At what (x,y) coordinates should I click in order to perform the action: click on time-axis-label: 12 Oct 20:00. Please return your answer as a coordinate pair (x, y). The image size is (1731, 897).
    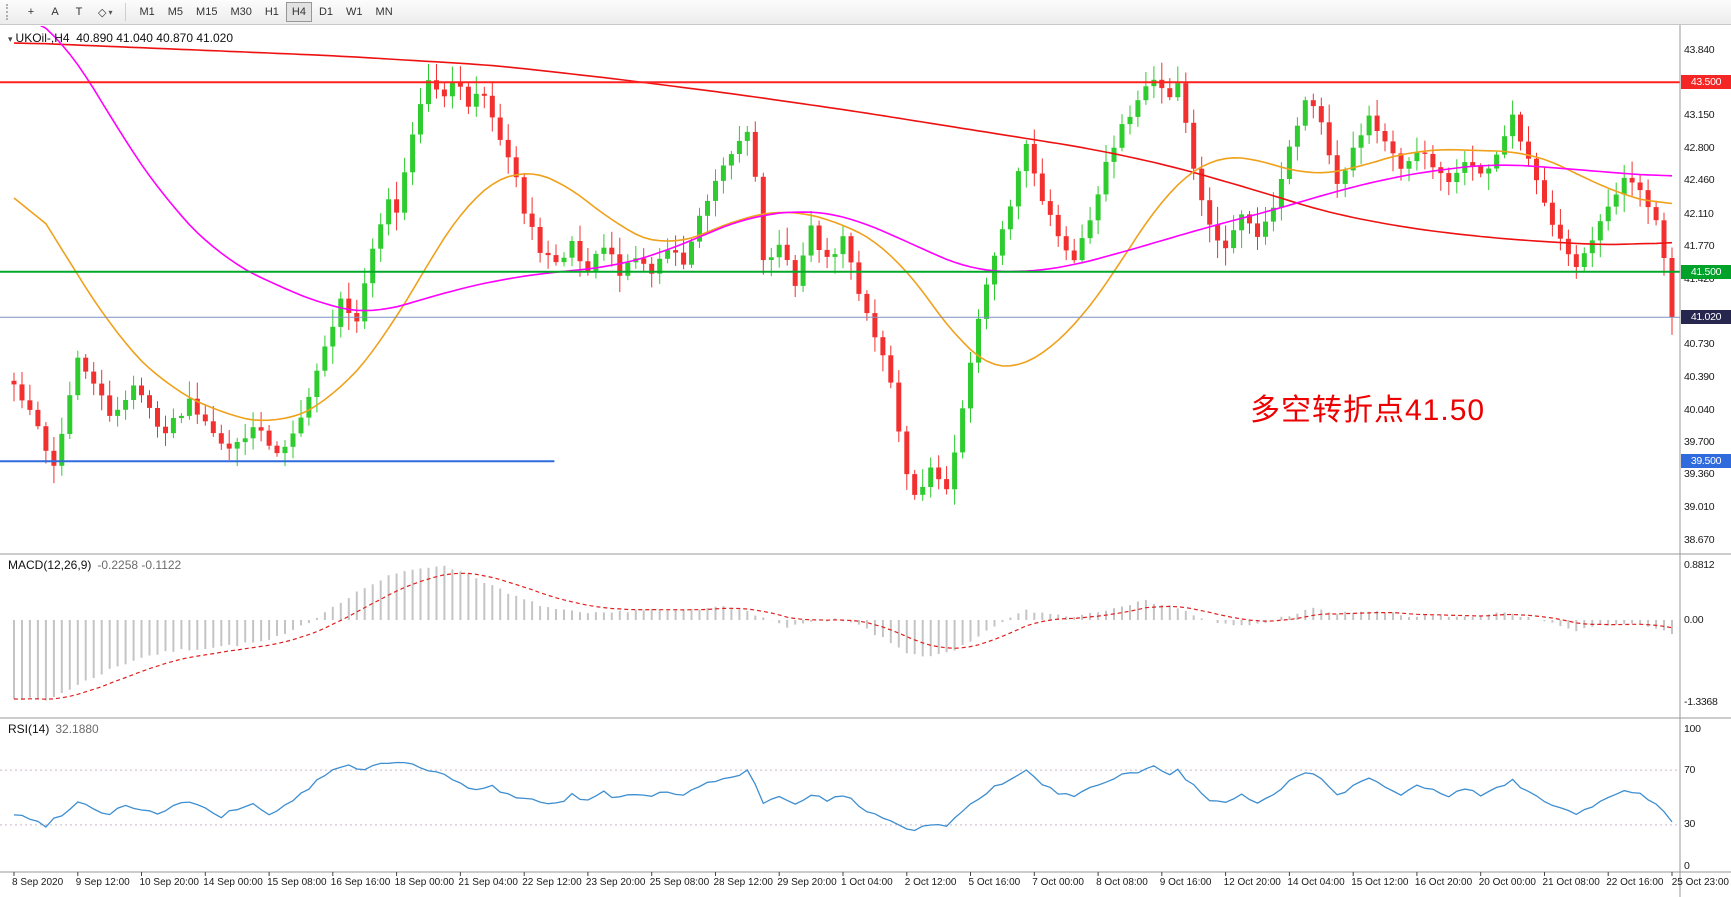
    Looking at the image, I should click on (1252, 882).